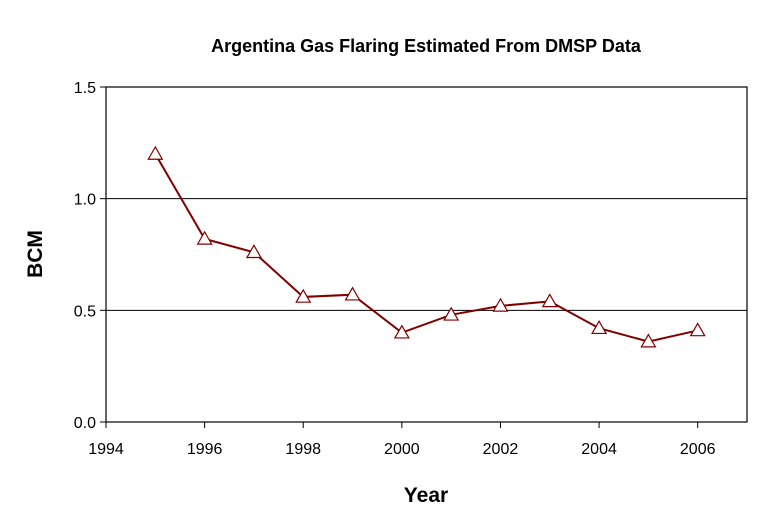  Describe the element at coordinates (402, 449) in the screenshot. I see `x-tick-label: 2000` at that location.